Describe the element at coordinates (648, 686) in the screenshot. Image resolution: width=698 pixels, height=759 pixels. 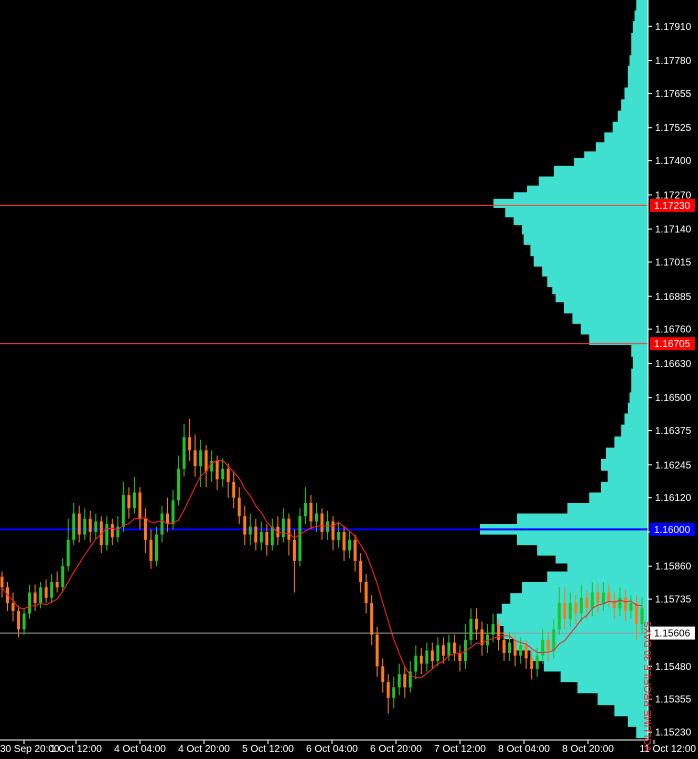
I see `indicator-label: VOLUME PROFILE 30 DAYS` at that location.